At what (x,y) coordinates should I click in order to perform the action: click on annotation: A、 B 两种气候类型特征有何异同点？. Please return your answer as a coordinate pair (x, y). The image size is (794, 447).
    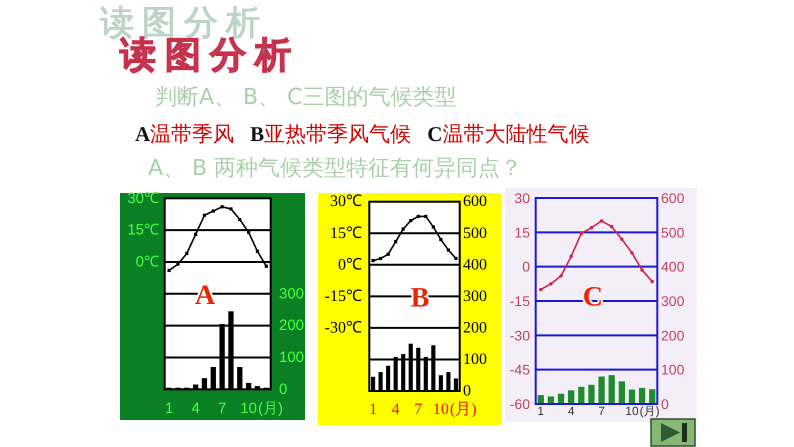
    Looking at the image, I should click on (335, 168).